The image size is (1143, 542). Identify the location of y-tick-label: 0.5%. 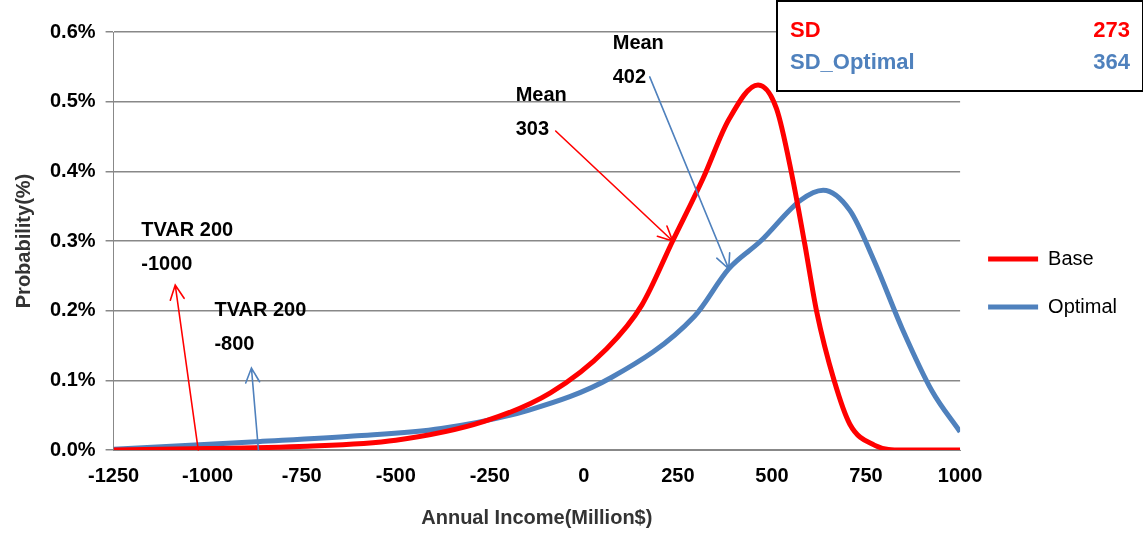
(72, 100).